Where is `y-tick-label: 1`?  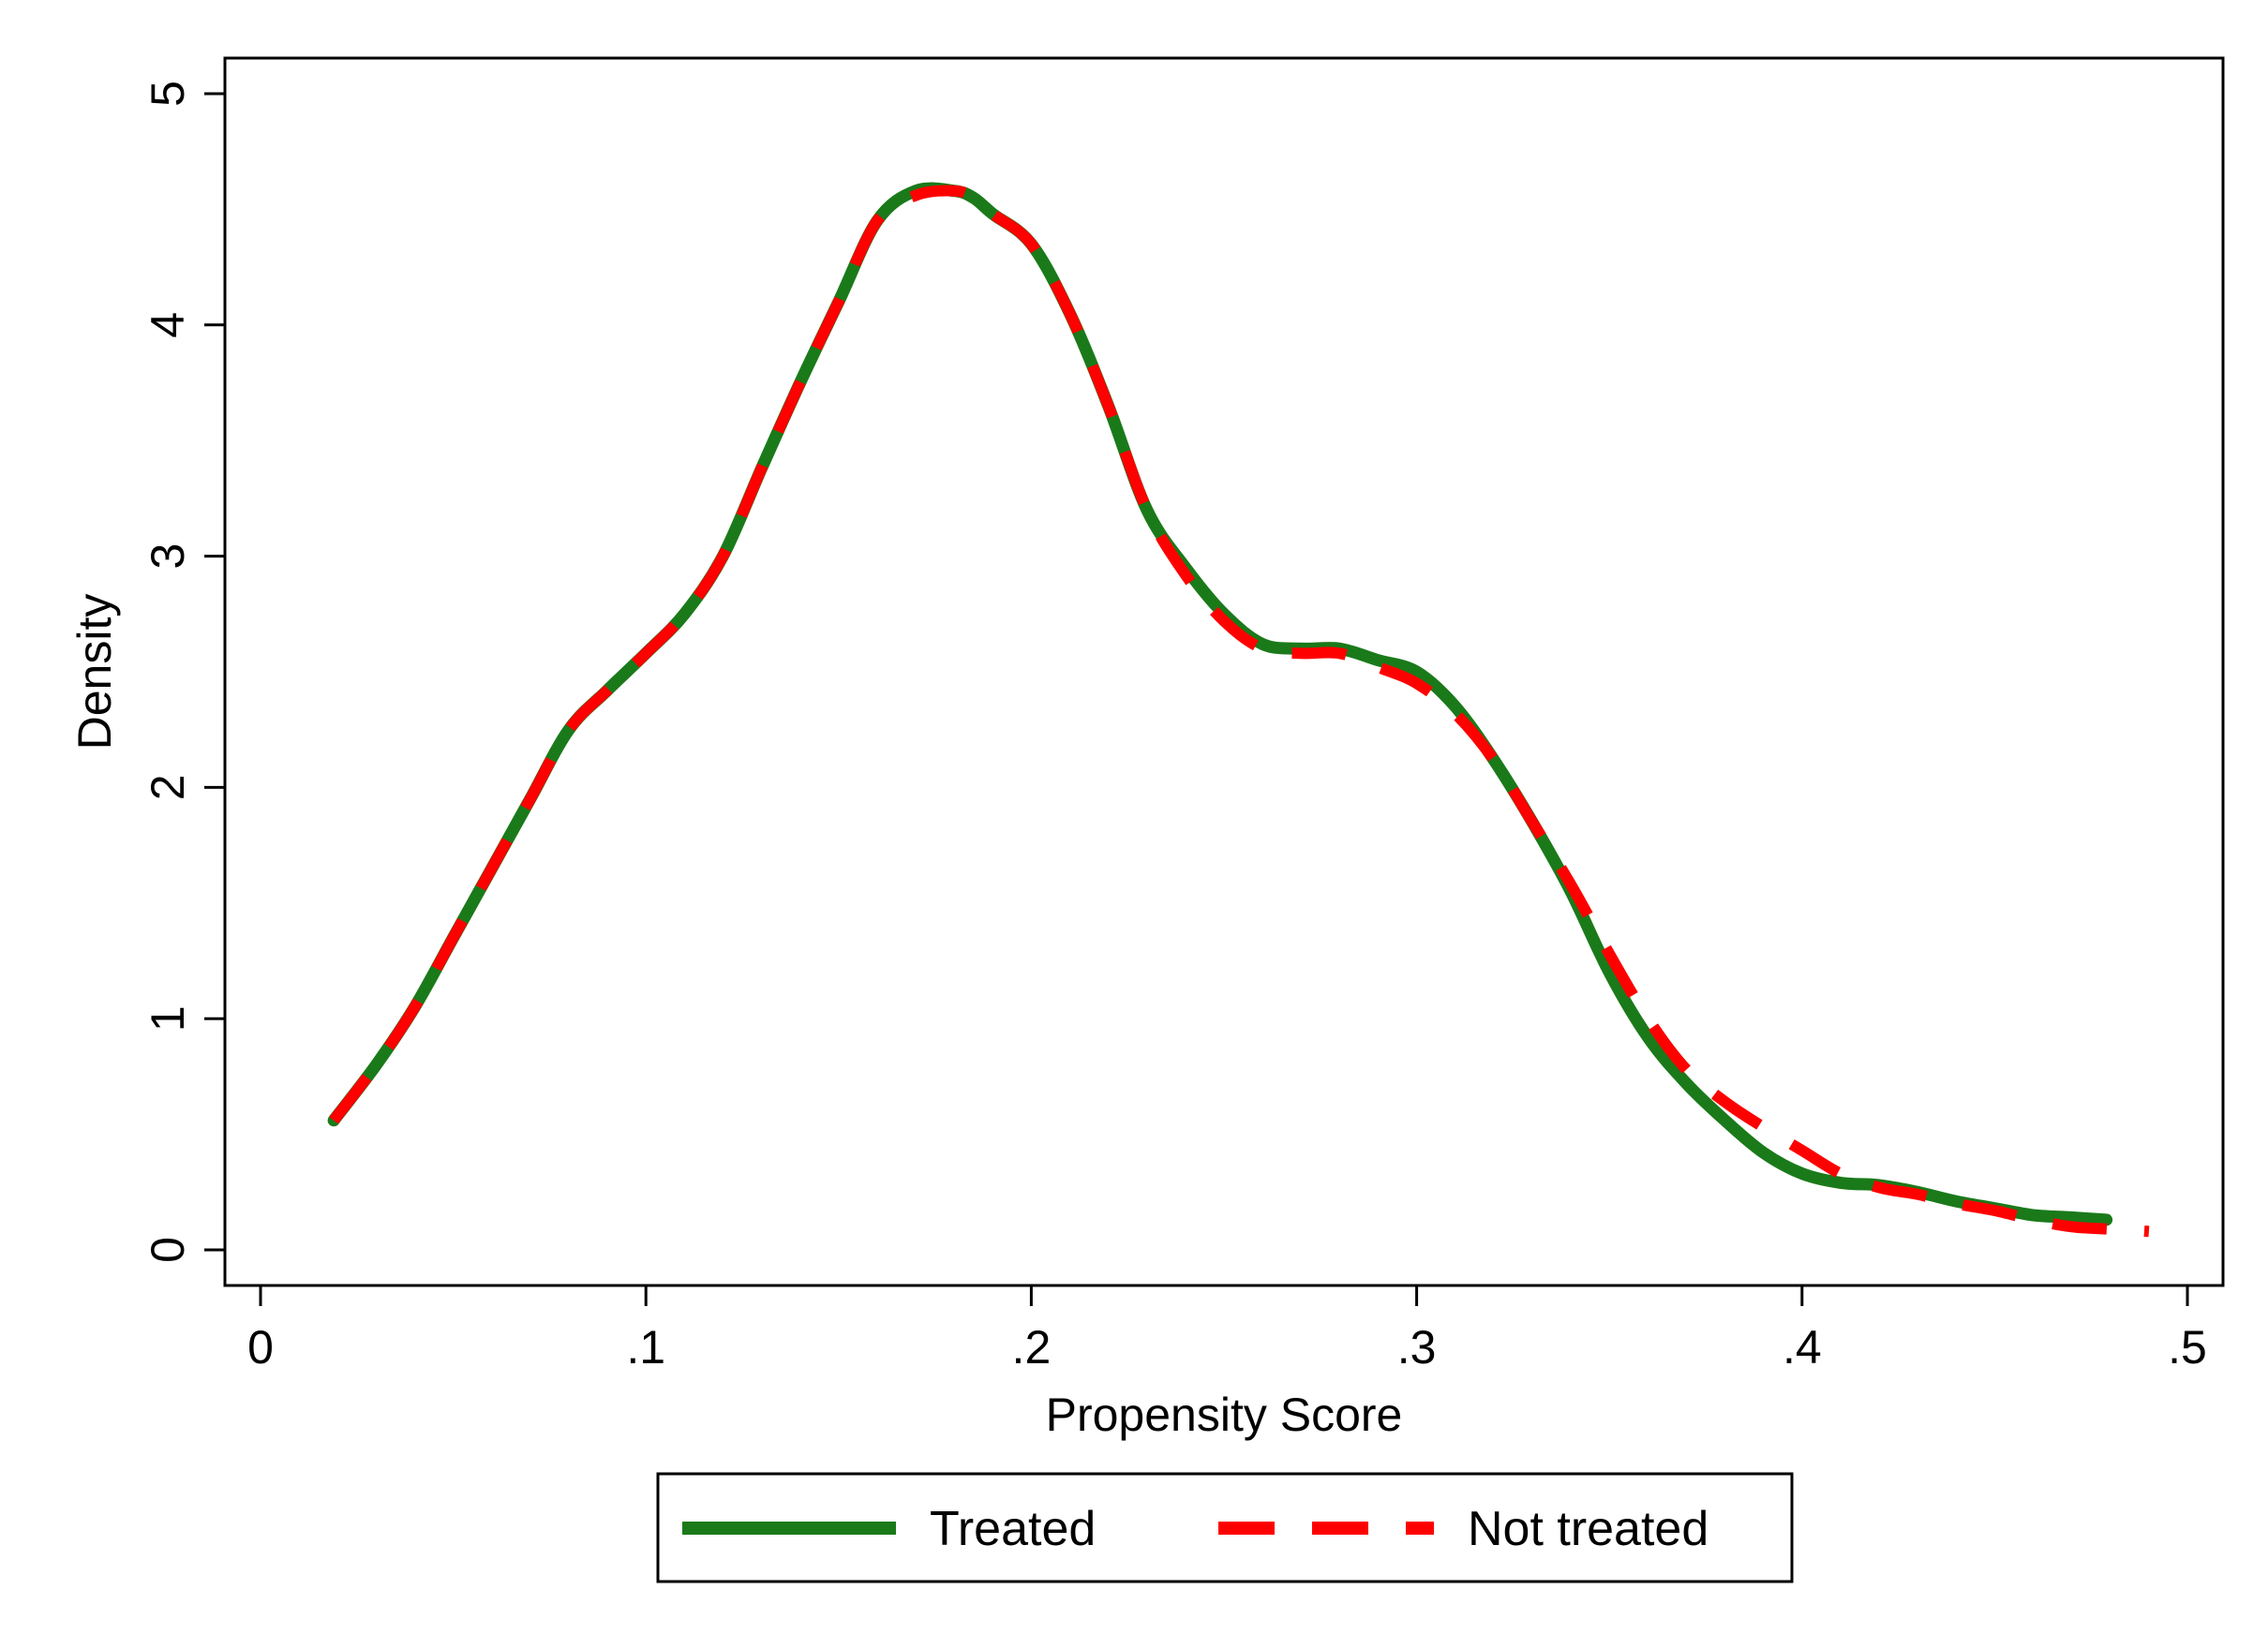
y-tick-label: 1 is located at coordinates (168, 1018).